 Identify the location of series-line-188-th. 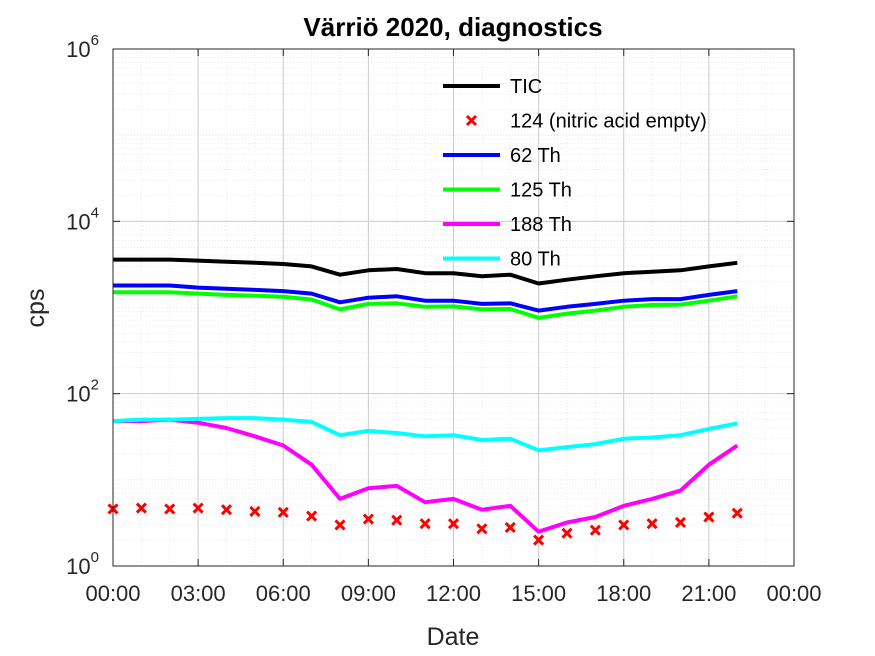
(426, 475).